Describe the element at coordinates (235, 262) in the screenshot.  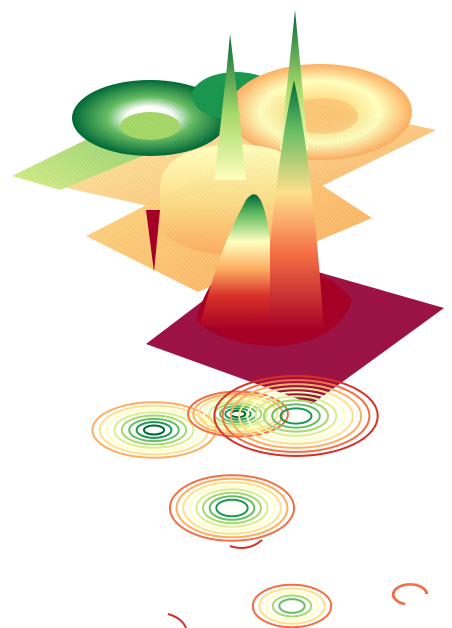
I see `spike-big-peak` at that location.